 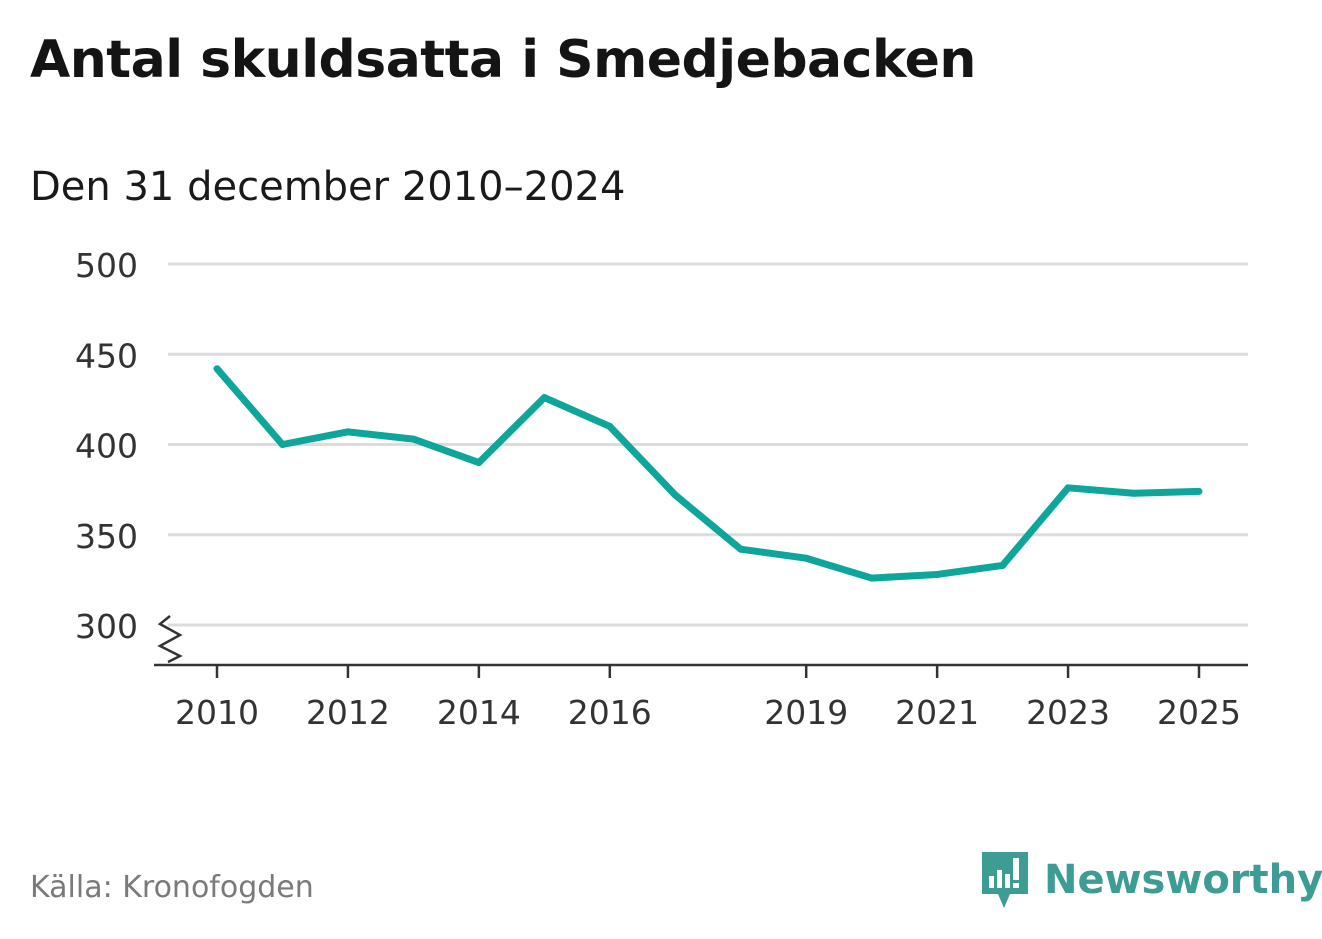 What do you see at coordinates (170, 639) in the screenshot?
I see `axis-break-mark` at bounding box center [170, 639].